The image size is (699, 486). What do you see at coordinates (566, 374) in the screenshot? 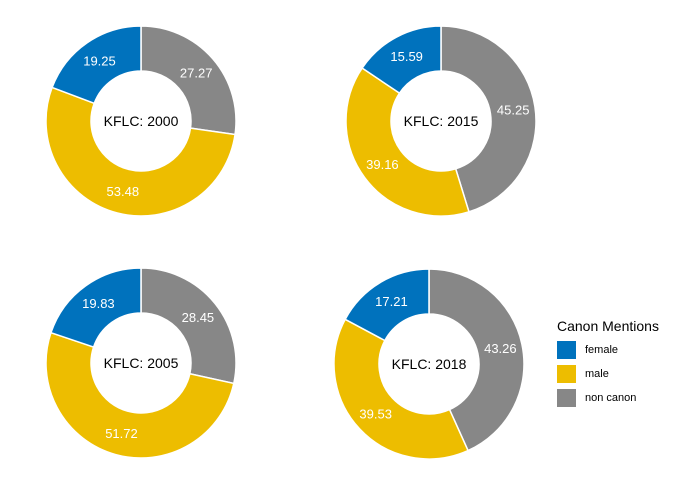
I see `legend-swatch-male` at bounding box center [566, 374].